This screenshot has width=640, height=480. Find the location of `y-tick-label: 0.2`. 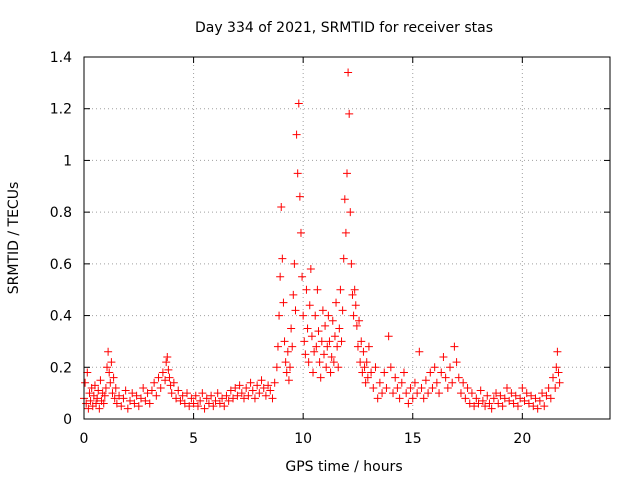

y-tick-label: 0.2 is located at coordinates (61, 368).